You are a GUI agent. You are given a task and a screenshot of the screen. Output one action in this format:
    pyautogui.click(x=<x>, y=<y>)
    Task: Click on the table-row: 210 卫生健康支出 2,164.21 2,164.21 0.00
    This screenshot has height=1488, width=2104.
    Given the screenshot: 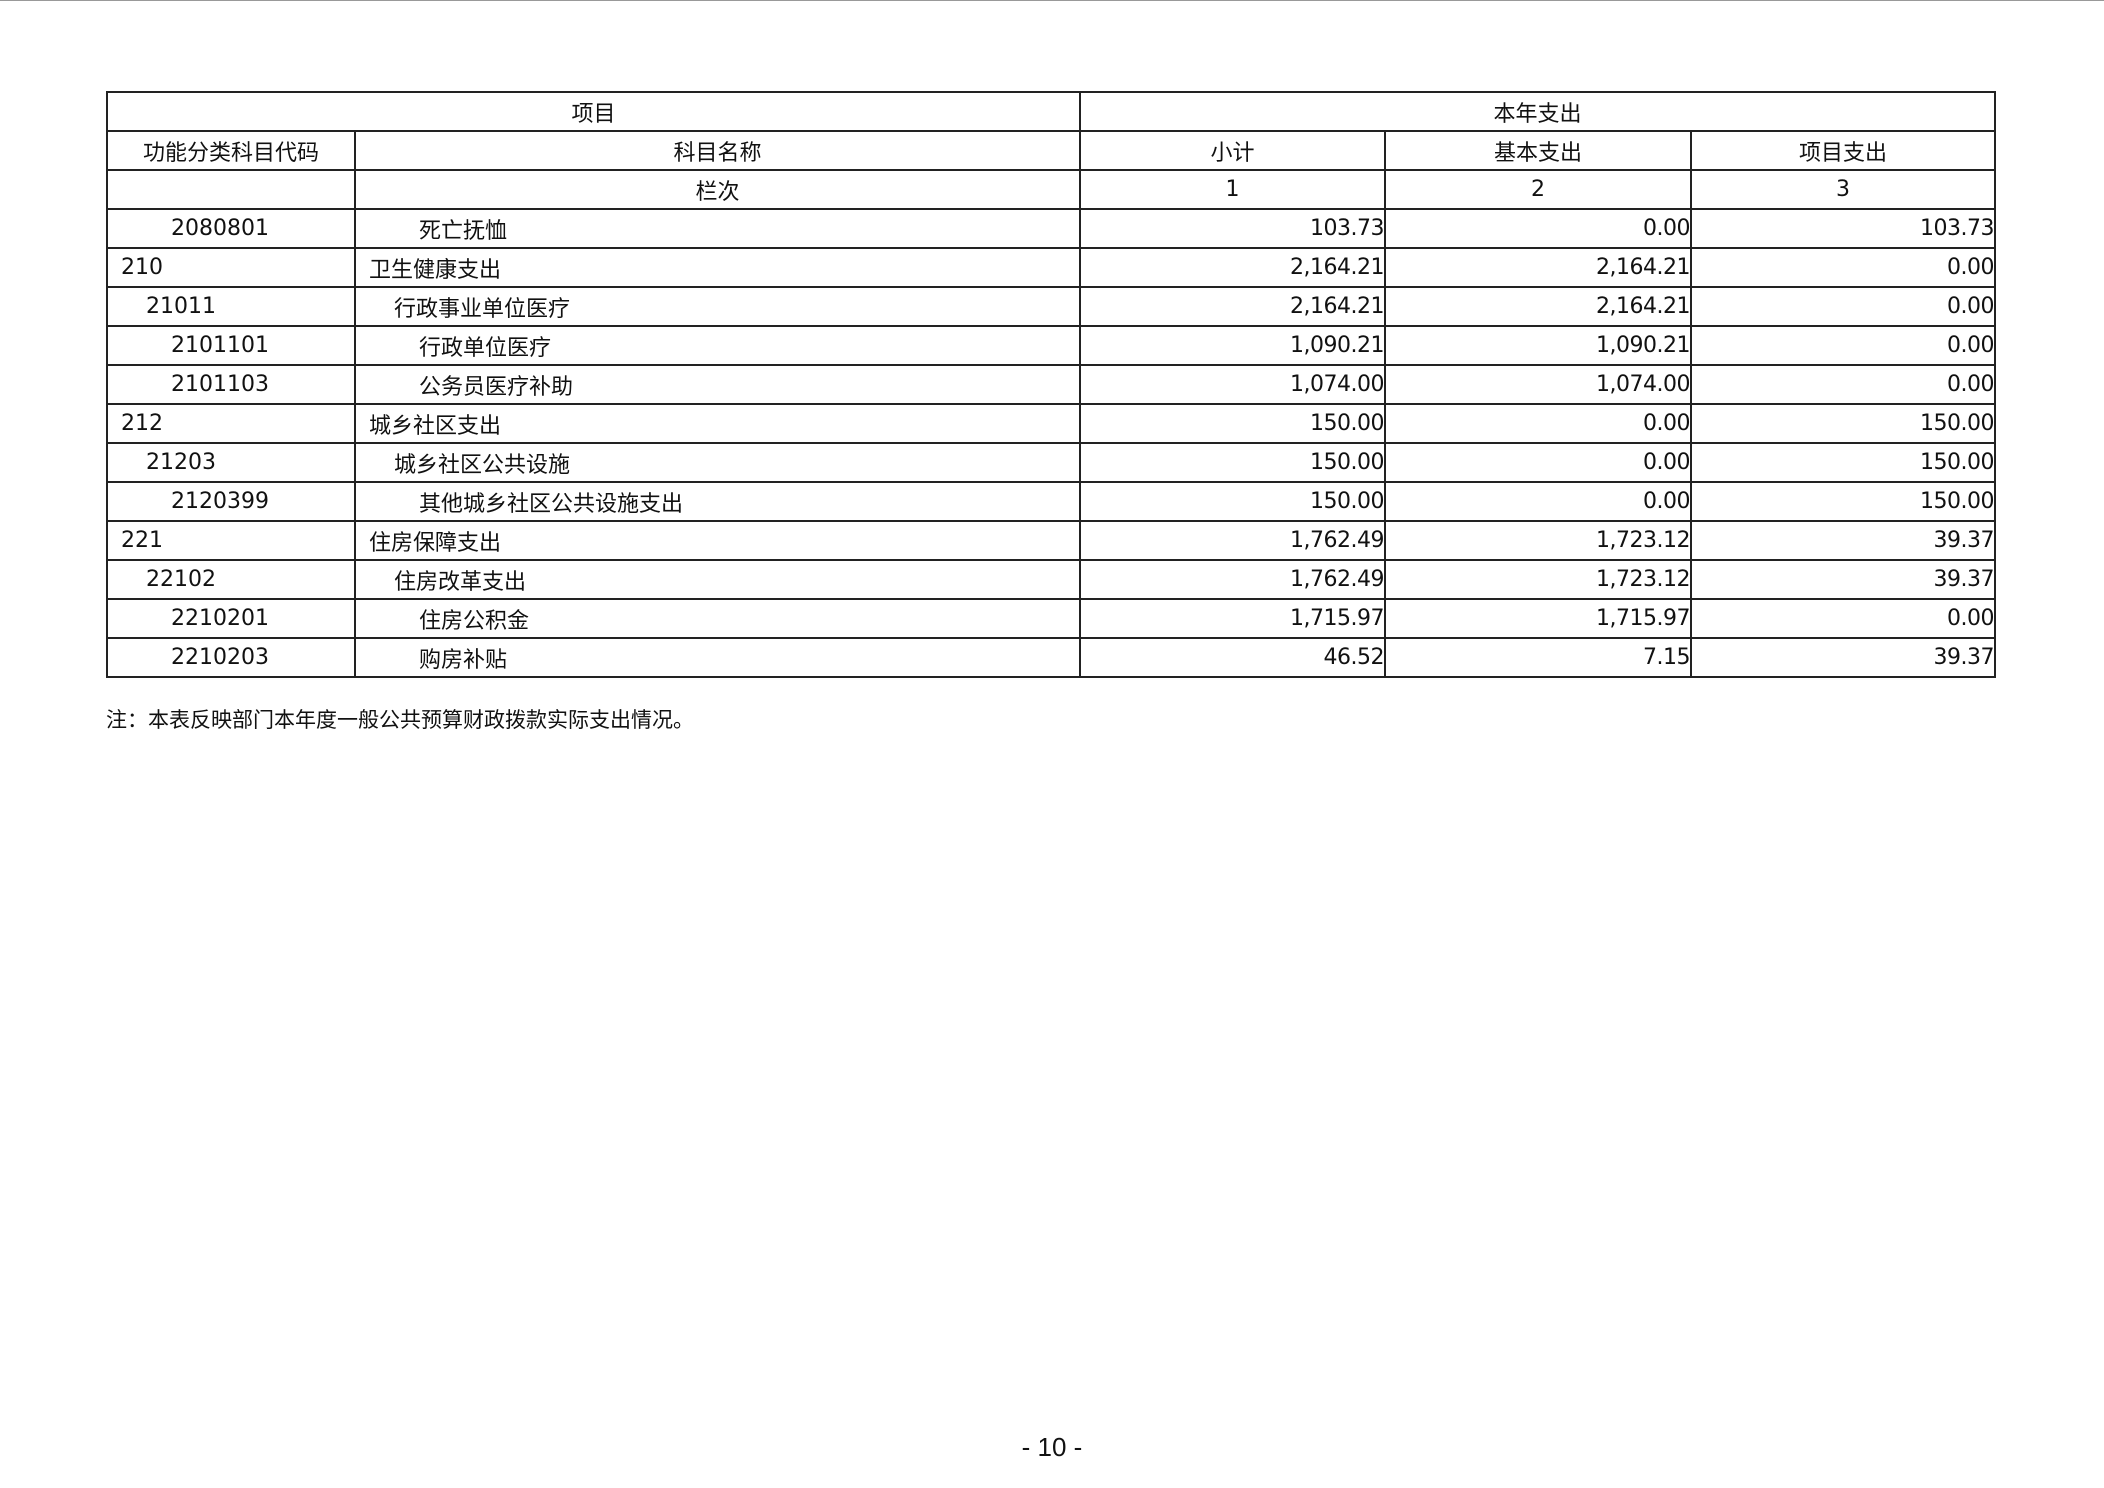 What is the action you would take?
    pyautogui.click(x=1051, y=267)
    